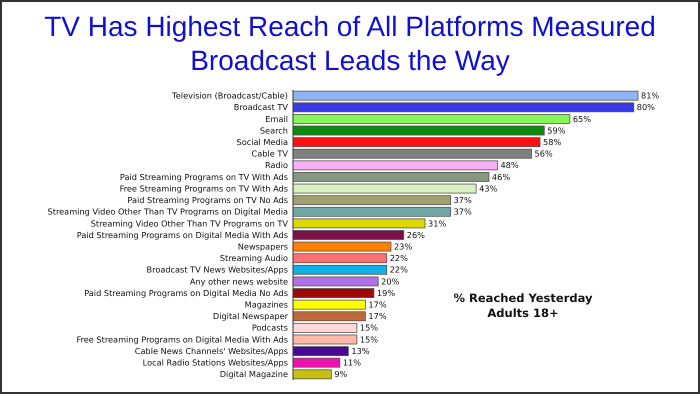 The height and width of the screenshot is (394, 700). I want to click on y-tick-label: Paid Streaming Programs on TV No Ads, so click(207, 200).